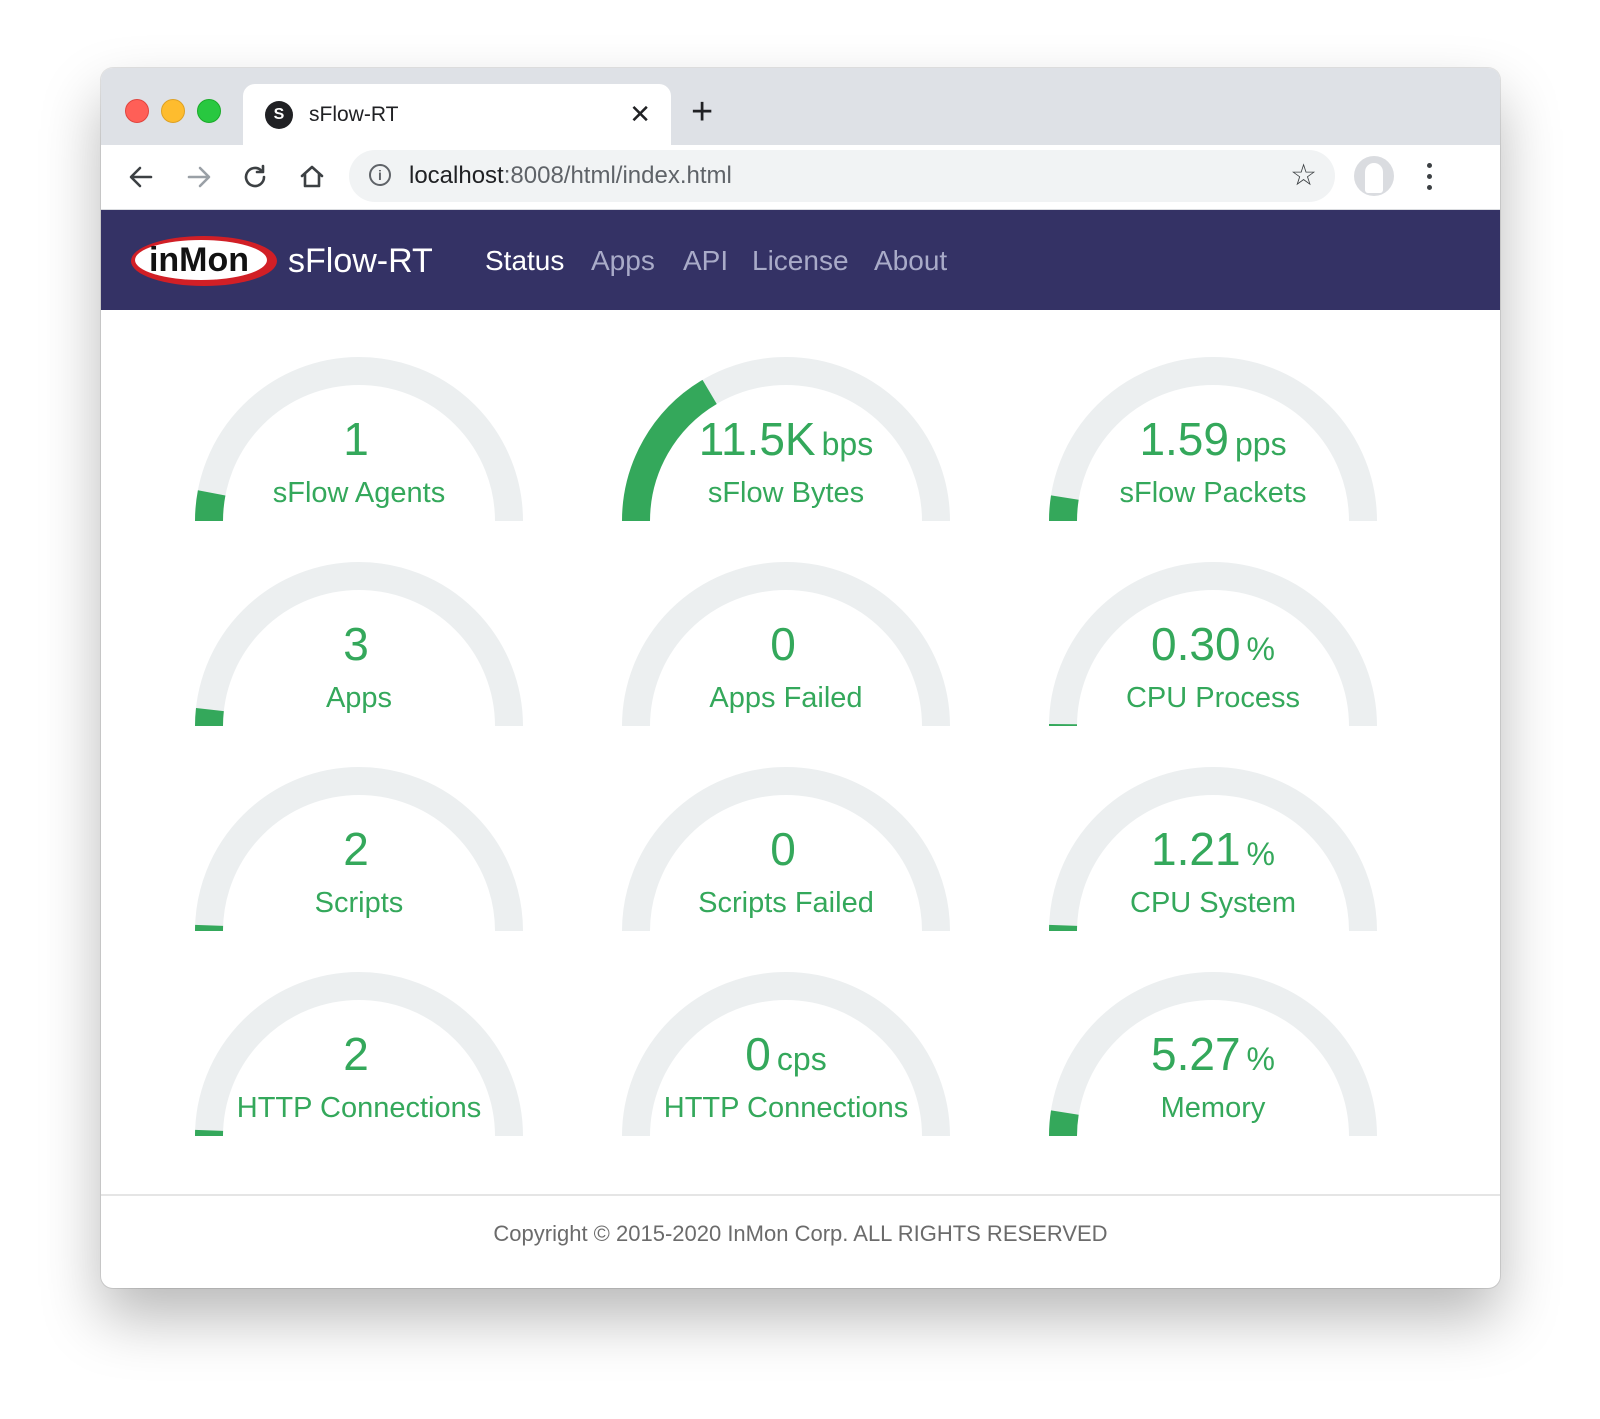 The image size is (1600, 1419). Describe the element at coordinates (757, 439) in the screenshot. I see `gauge-value: 11.5K` at that location.